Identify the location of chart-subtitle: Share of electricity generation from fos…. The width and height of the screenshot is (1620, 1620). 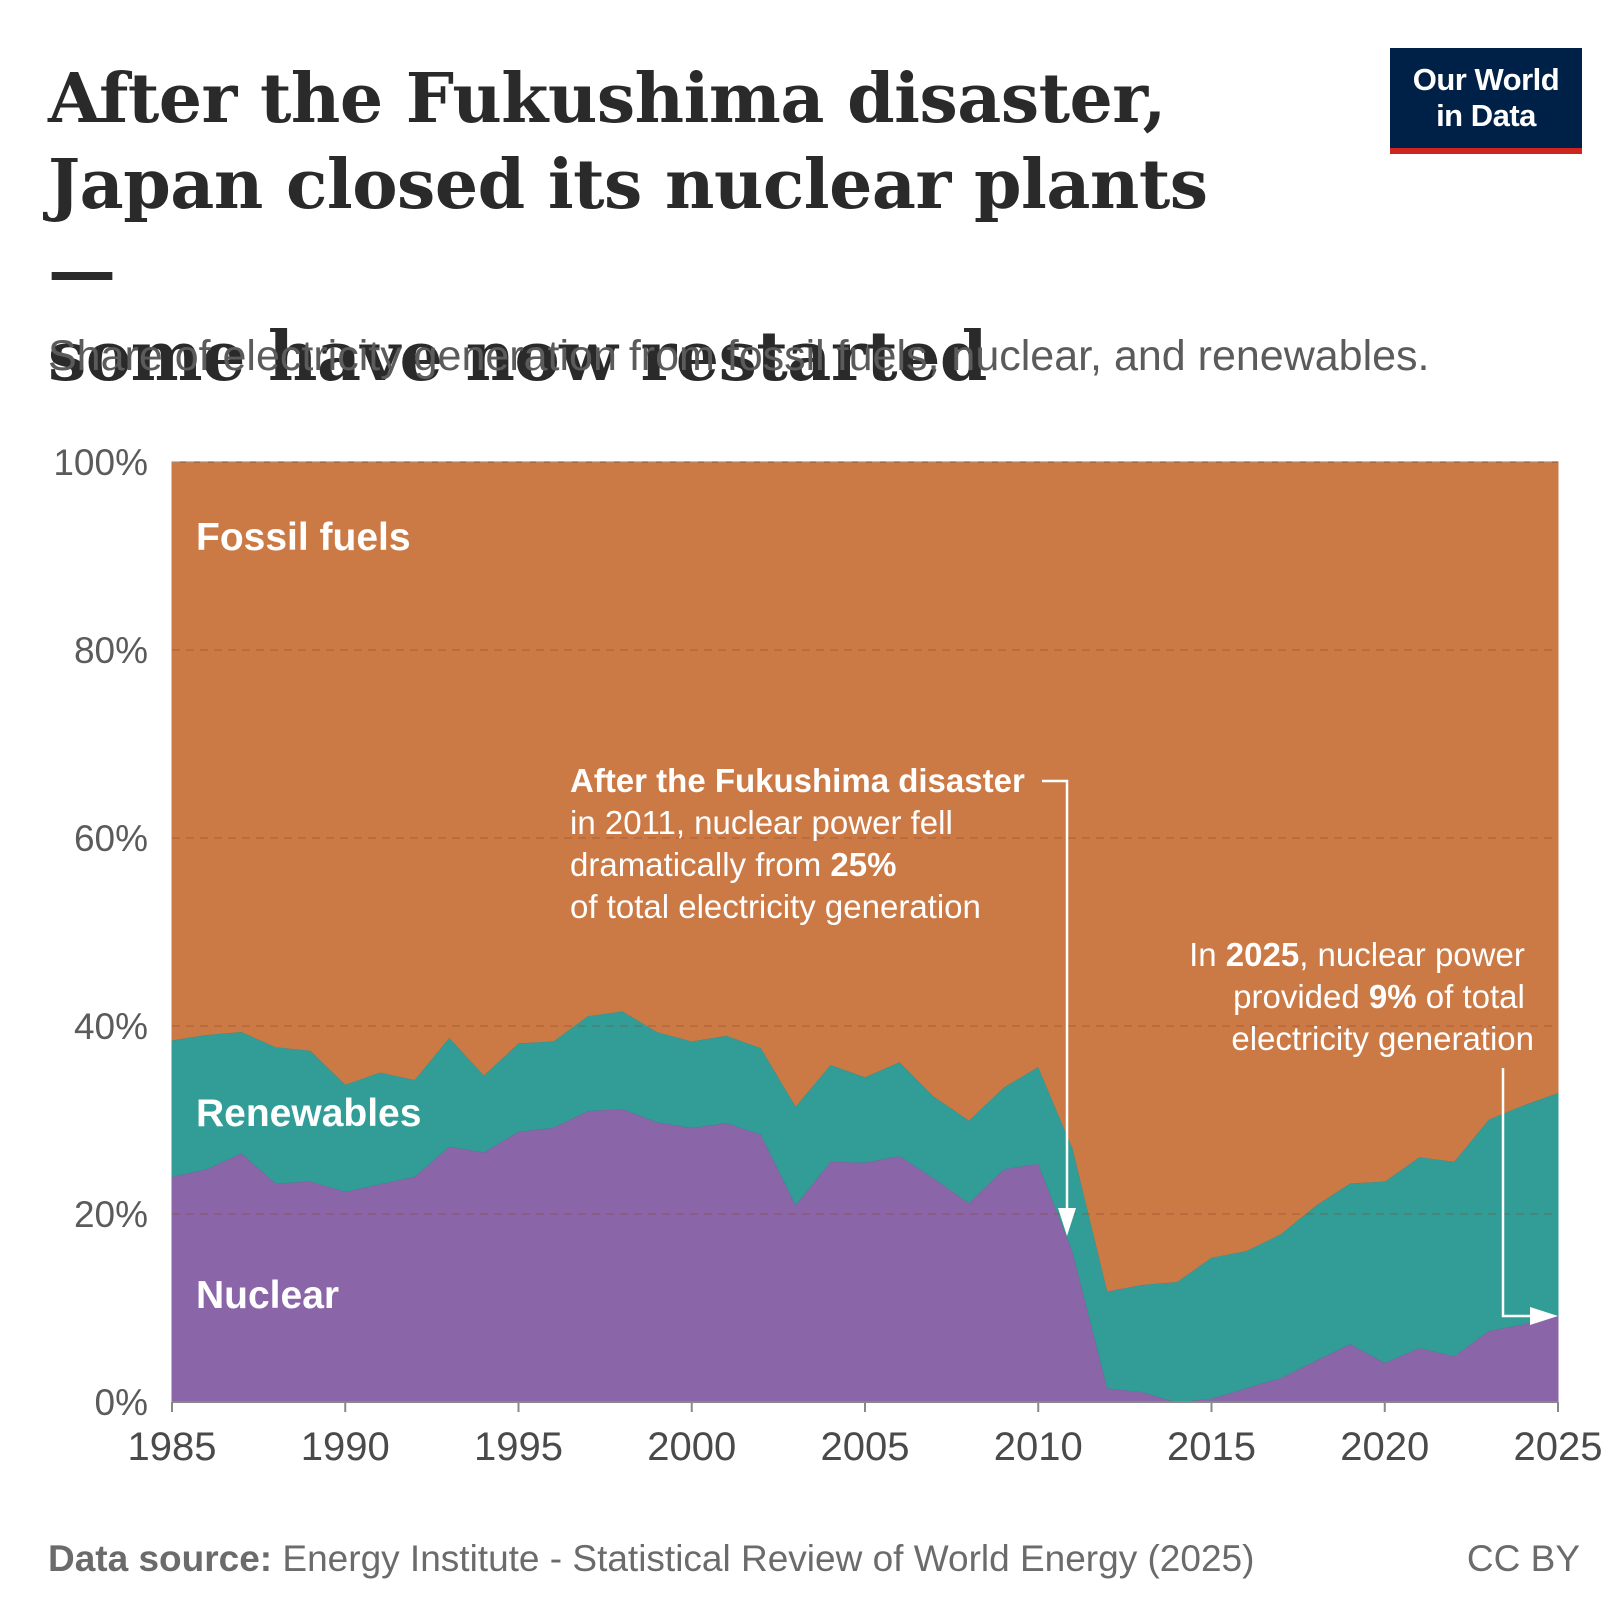
(739, 356).